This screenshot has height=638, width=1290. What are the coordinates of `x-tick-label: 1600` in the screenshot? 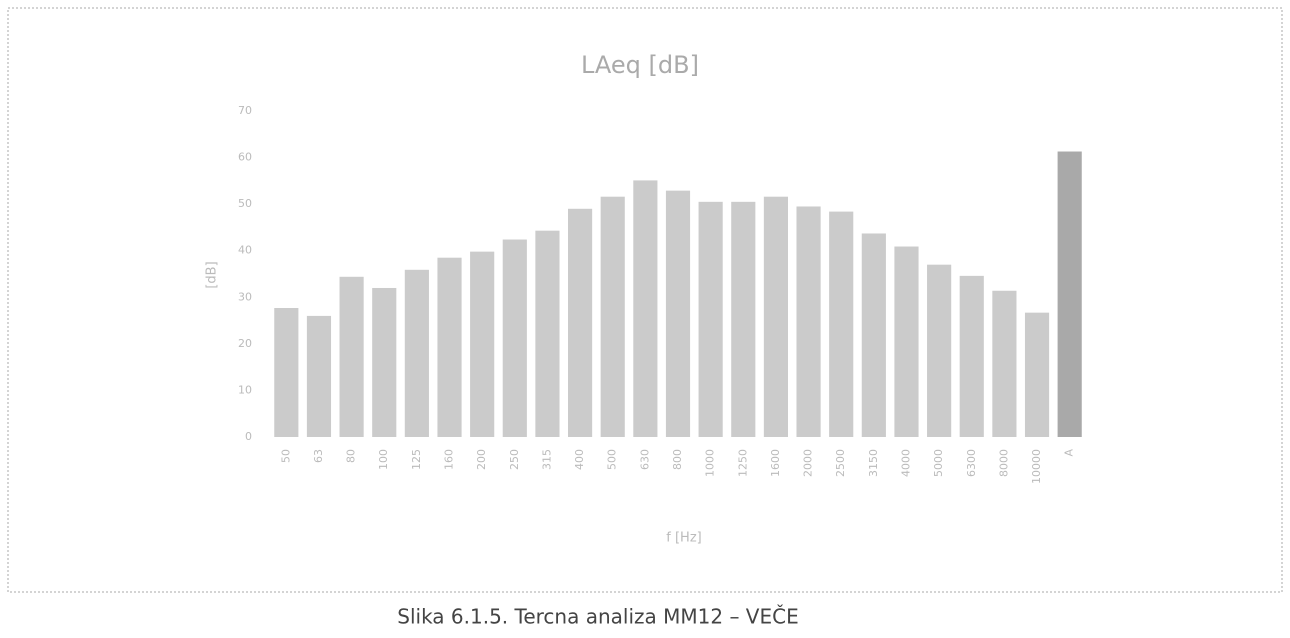 It's located at (775, 463).